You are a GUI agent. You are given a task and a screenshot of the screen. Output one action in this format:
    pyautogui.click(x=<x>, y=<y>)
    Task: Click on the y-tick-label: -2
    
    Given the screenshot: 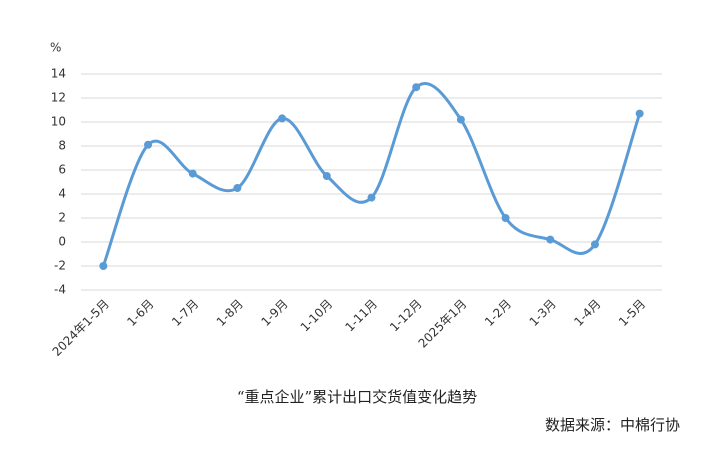 What is the action you would take?
    pyautogui.click(x=60, y=266)
    